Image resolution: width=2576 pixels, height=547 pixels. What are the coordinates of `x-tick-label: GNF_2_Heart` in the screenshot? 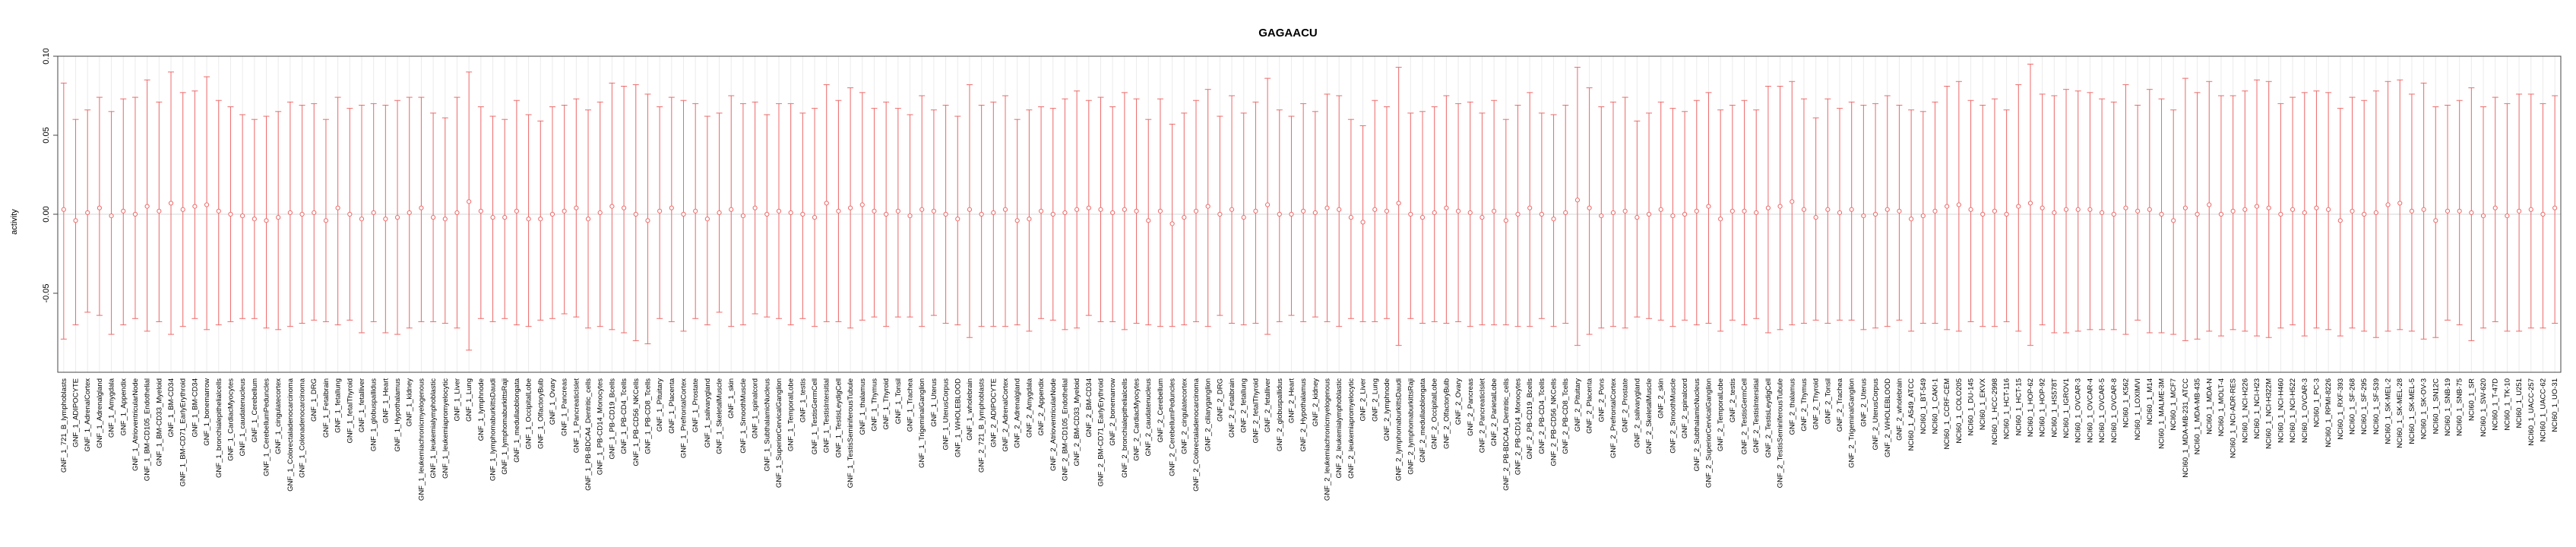 It's located at (1291, 400).